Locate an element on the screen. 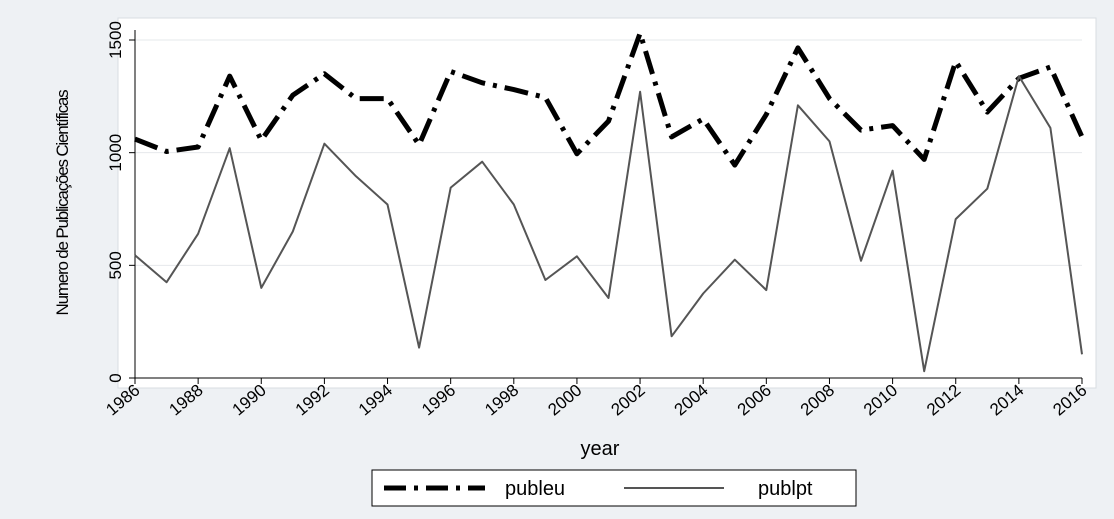  x-axis-label: year is located at coordinates (600, 449).